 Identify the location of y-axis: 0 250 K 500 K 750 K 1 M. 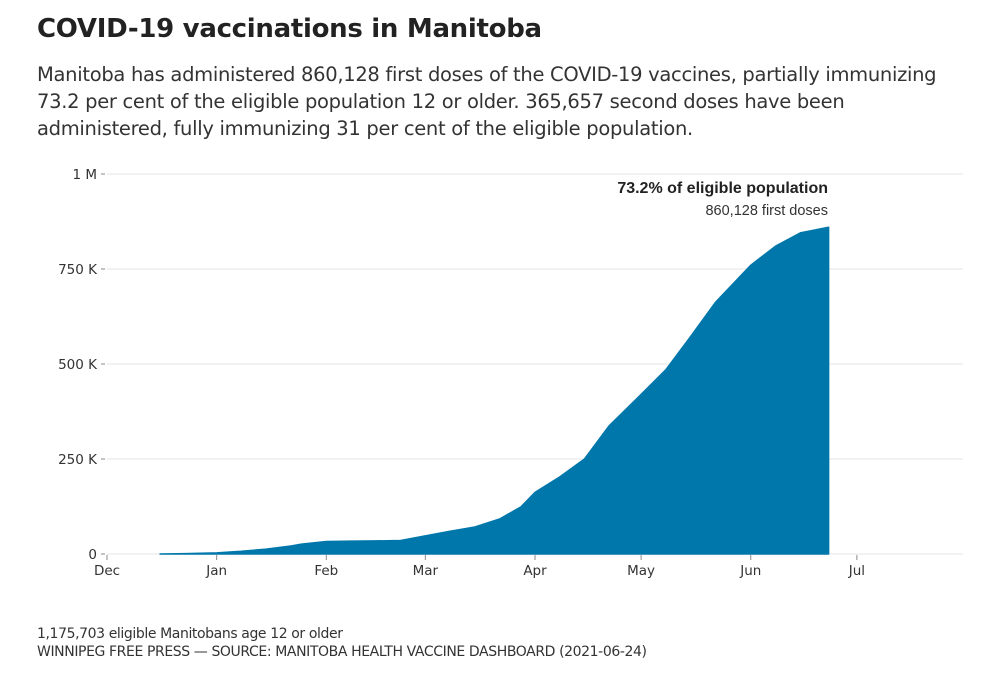
(81, 365).